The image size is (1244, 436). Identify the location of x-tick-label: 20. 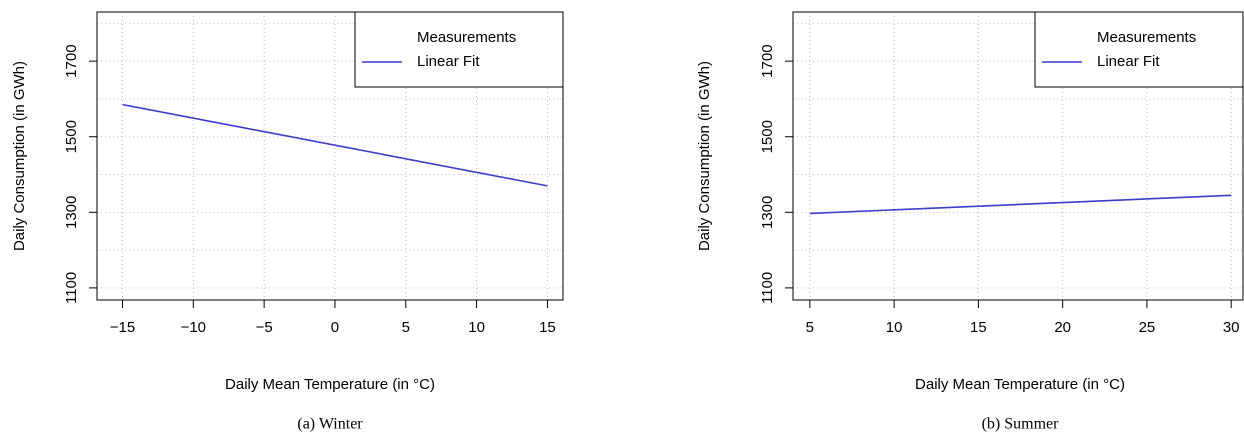
(1062, 327).